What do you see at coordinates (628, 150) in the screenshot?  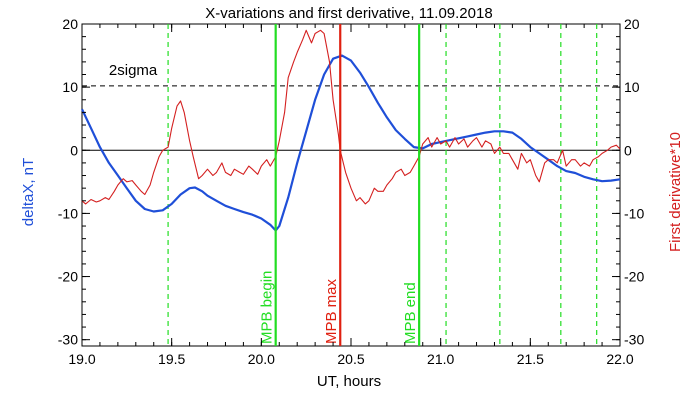 I see `y-tick-label-right: 0` at bounding box center [628, 150].